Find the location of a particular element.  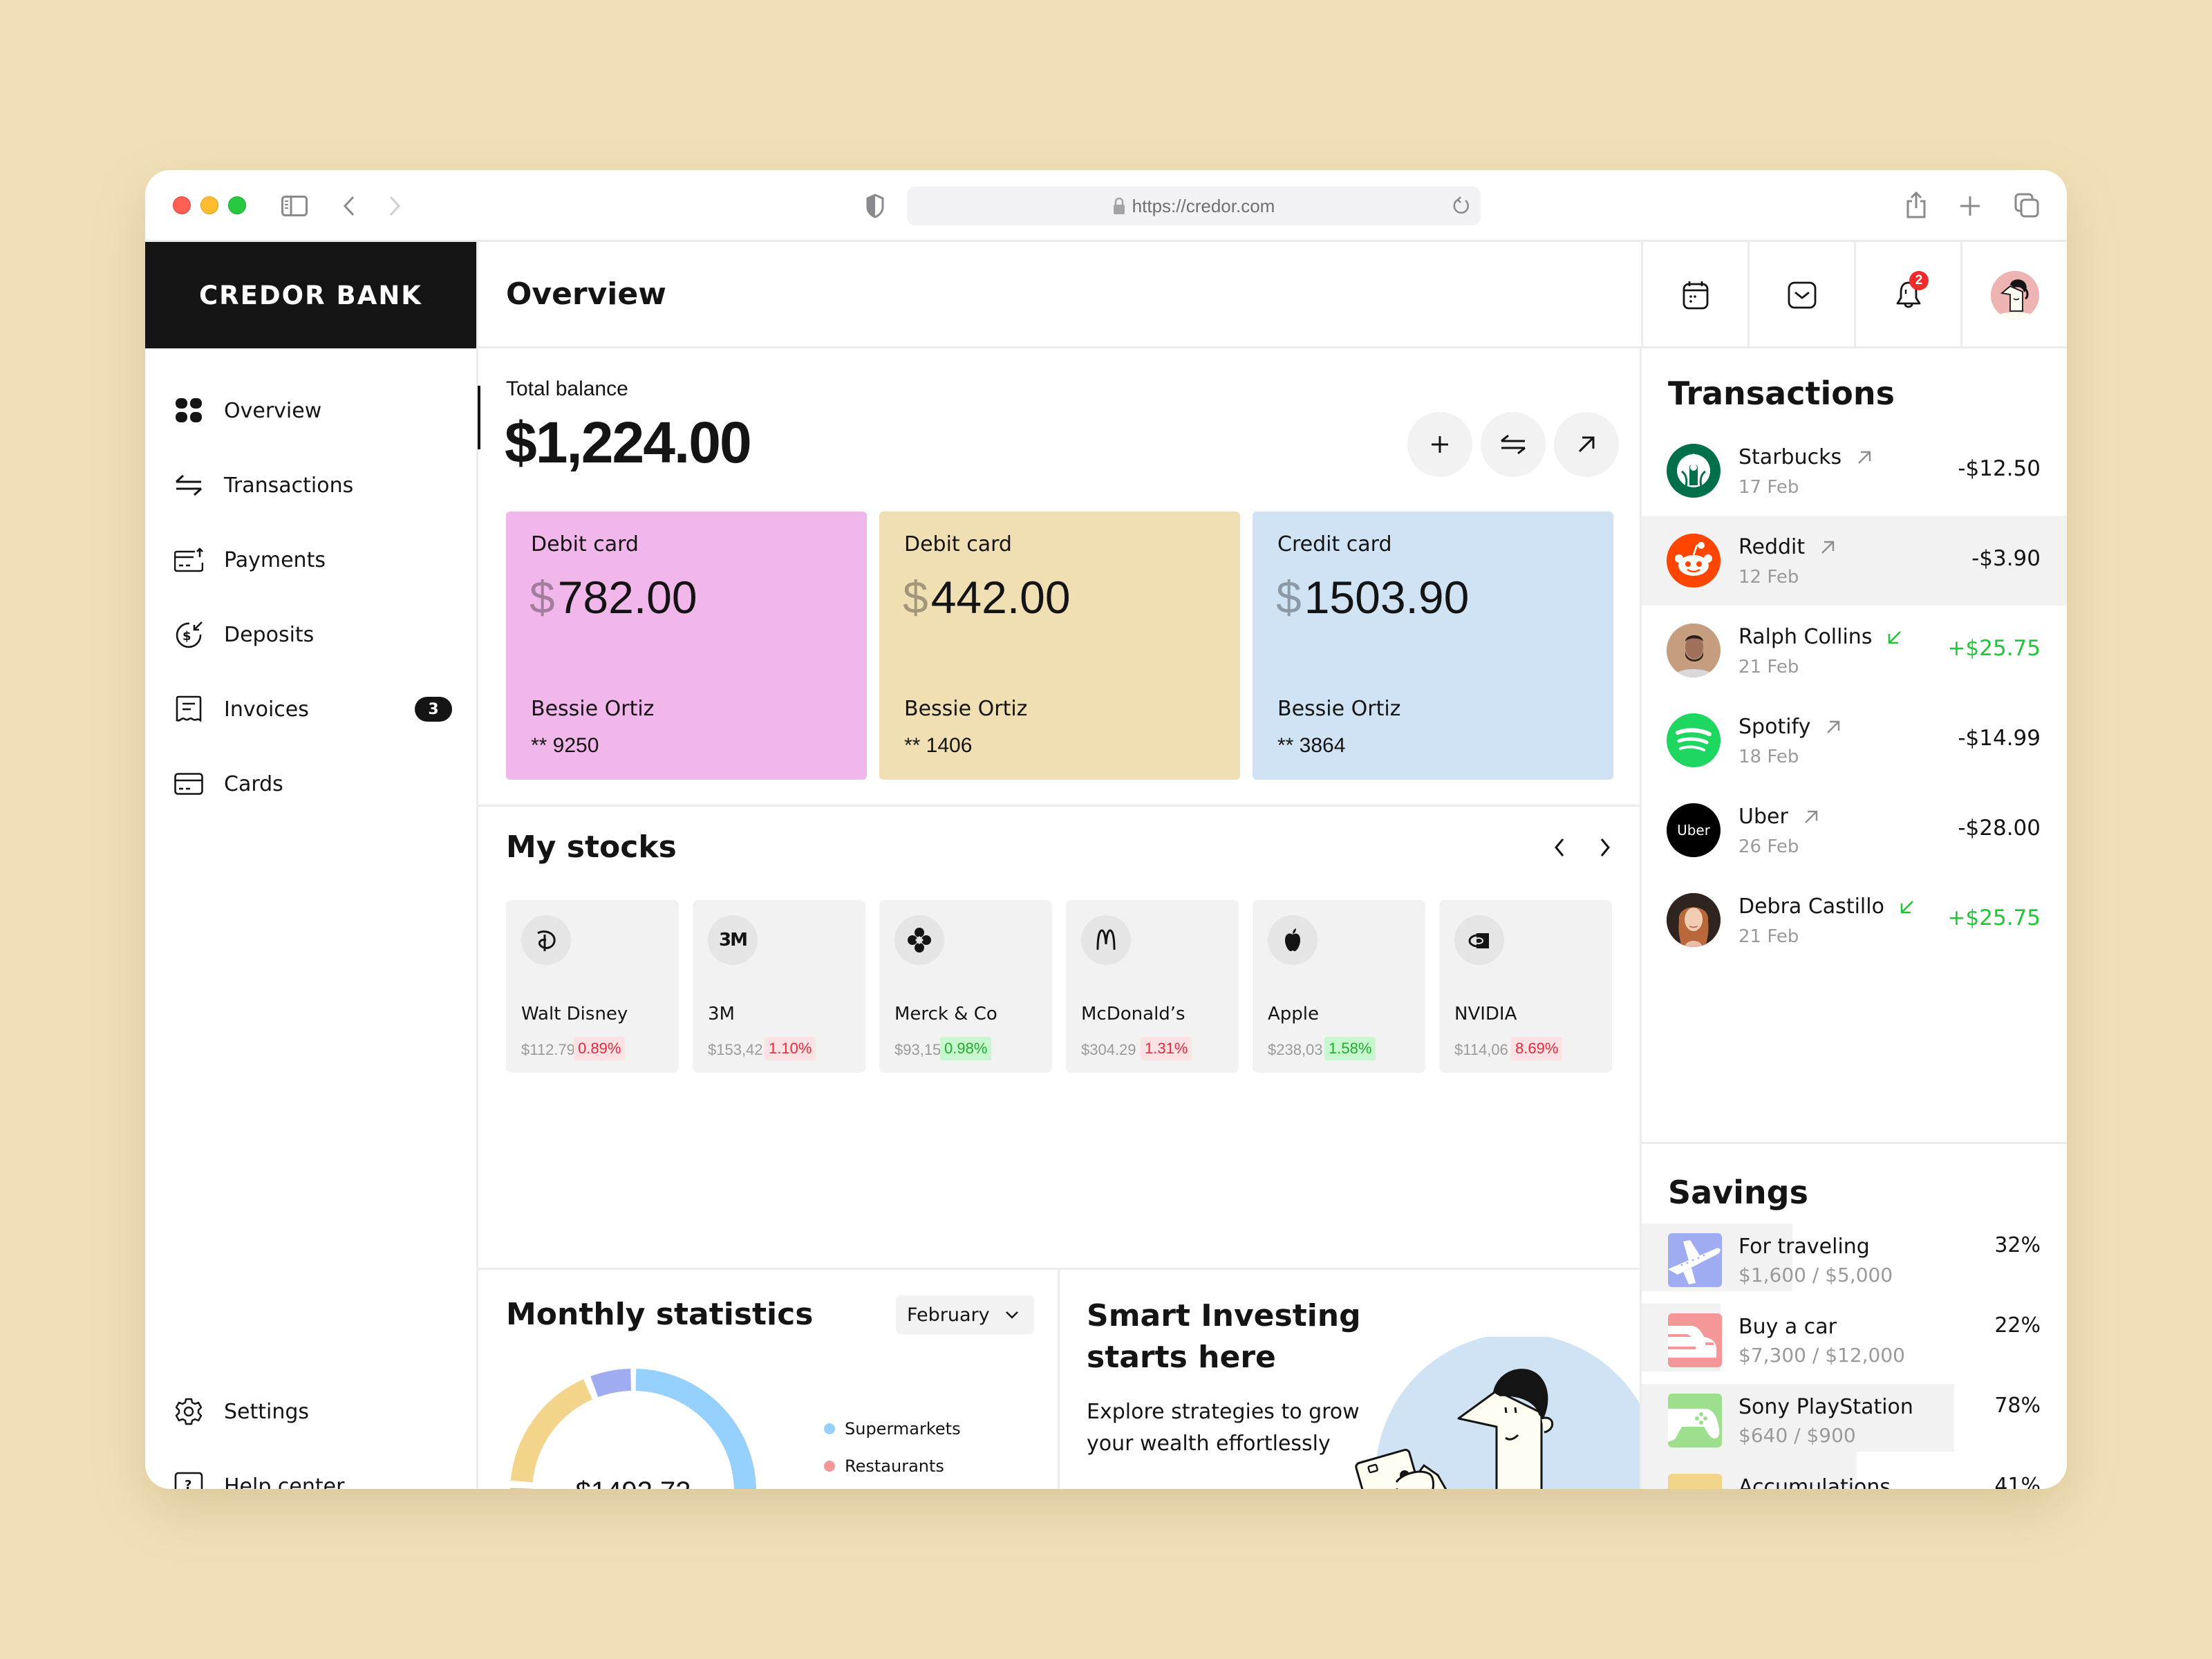

add-money-button is located at coordinates (1440, 445).